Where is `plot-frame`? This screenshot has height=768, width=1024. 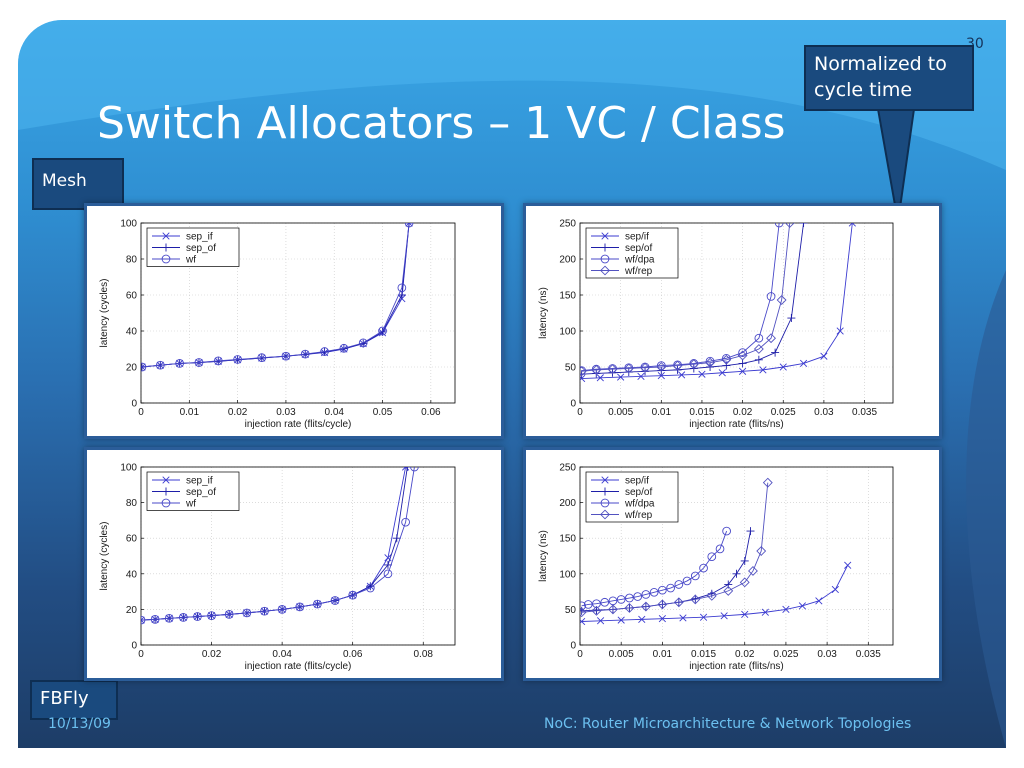
plot-frame is located at coordinates (298, 556).